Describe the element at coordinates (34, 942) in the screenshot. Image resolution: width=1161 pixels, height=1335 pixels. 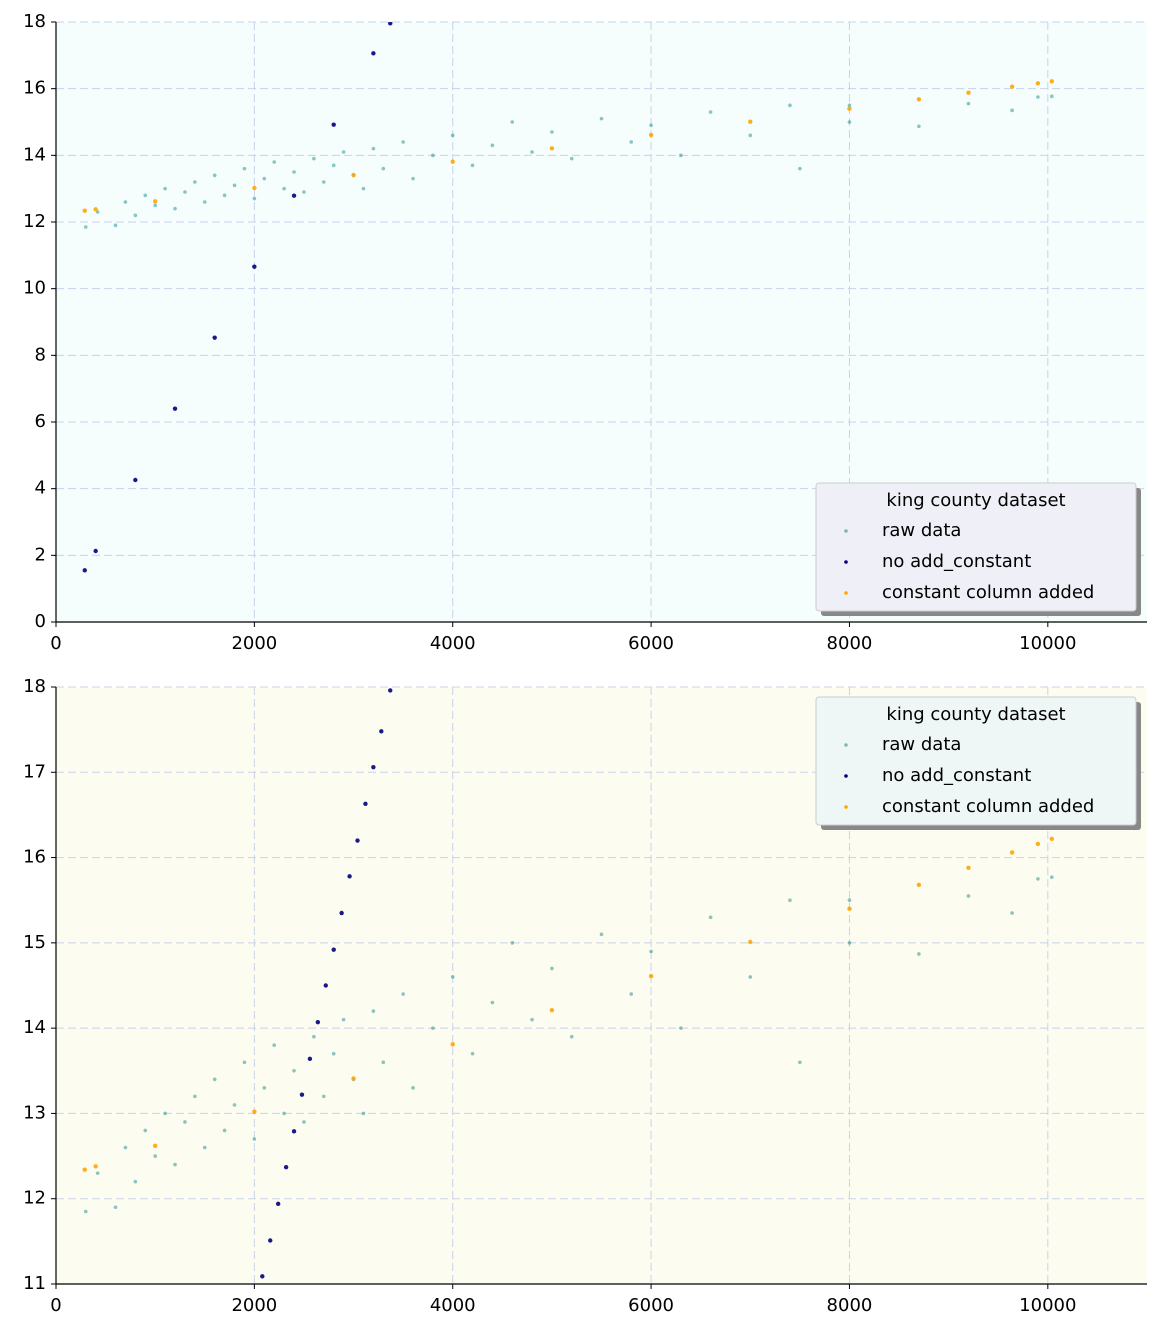
I see `y-tick-label: 15` at that location.